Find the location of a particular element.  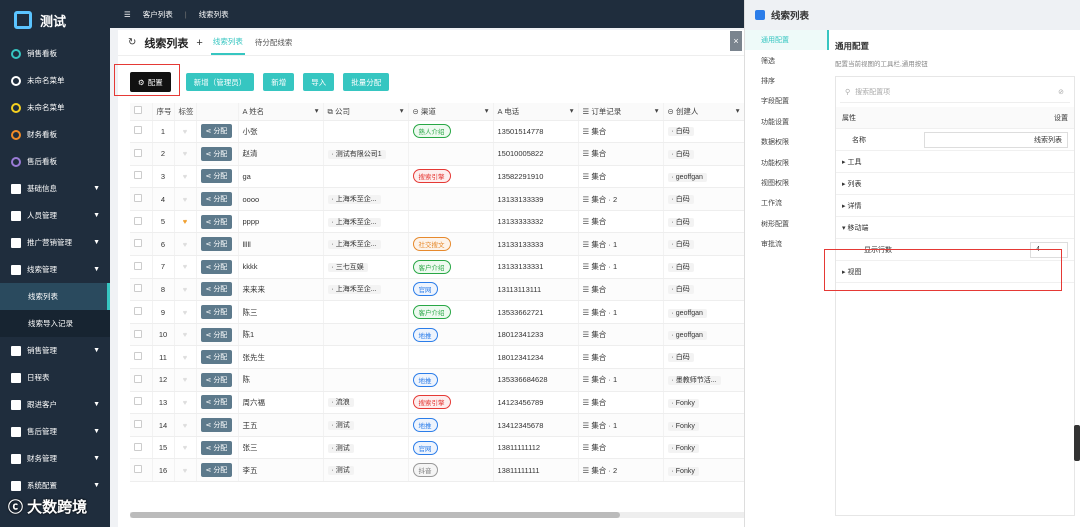

refresh-icon: ↻ is located at coordinates (132, 42).